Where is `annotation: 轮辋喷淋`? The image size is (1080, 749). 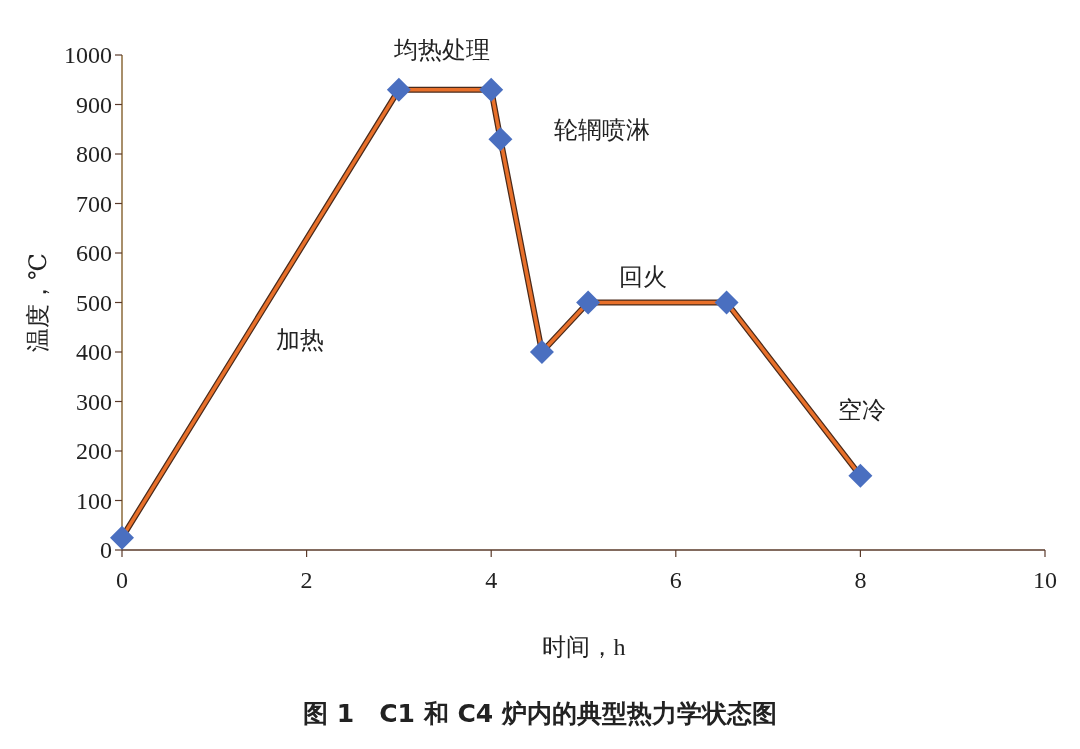
annotation: 轮辋喷淋 is located at coordinates (602, 130).